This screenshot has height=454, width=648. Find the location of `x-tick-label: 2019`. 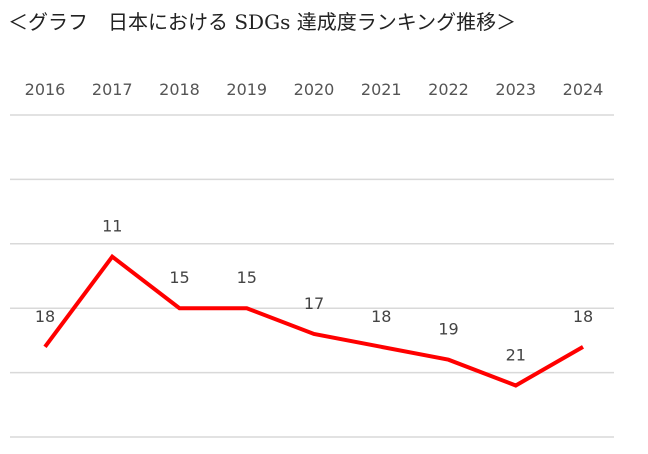

x-tick-label: 2019 is located at coordinates (246, 89).